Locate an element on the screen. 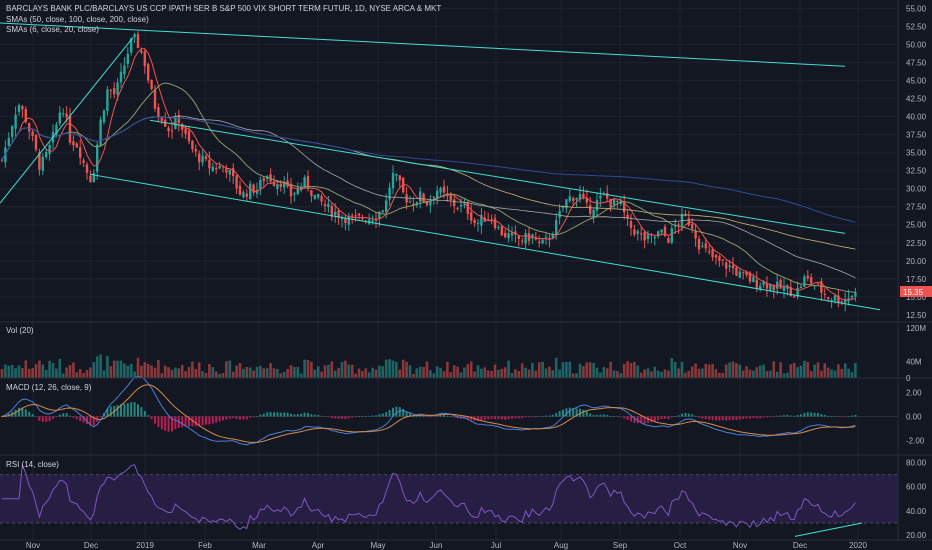 This screenshot has height=550, width=932. price-badge-bg is located at coordinates (916, 291).